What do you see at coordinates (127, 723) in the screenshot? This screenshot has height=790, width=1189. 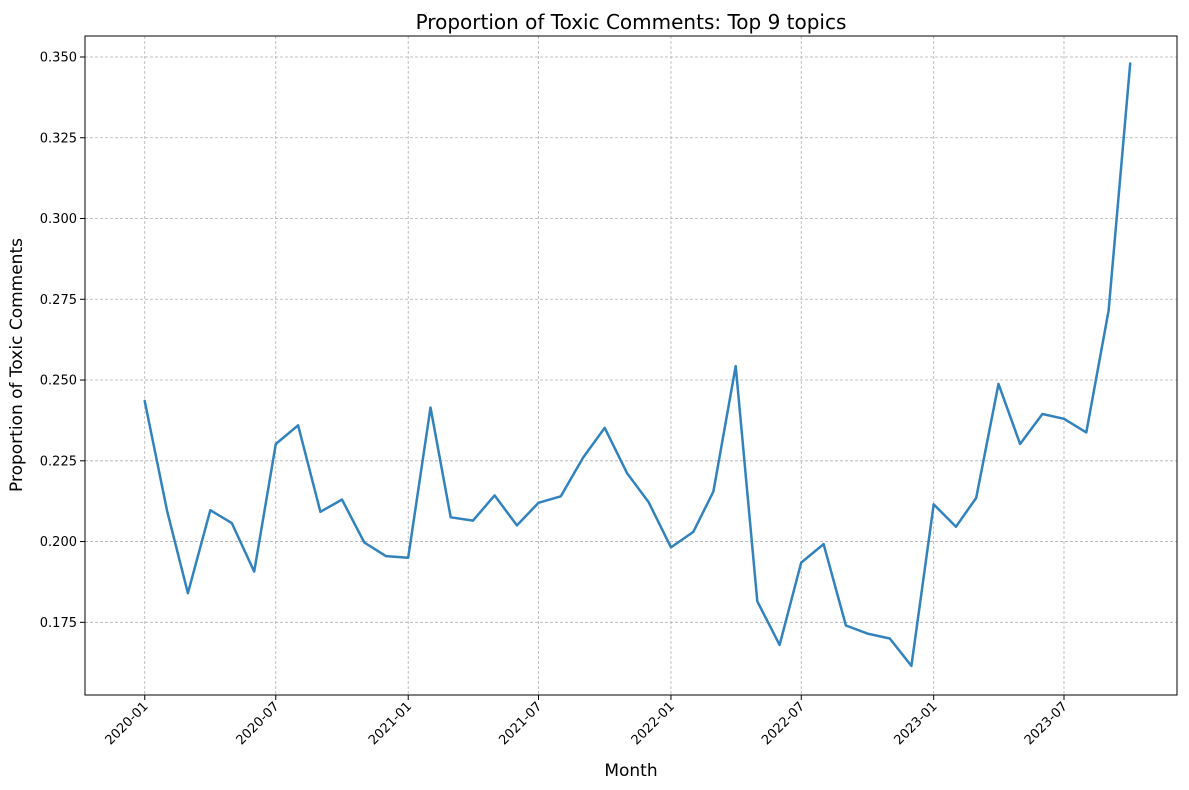 I see `x-tick-label: 2020-01` at bounding box center [127, 723].